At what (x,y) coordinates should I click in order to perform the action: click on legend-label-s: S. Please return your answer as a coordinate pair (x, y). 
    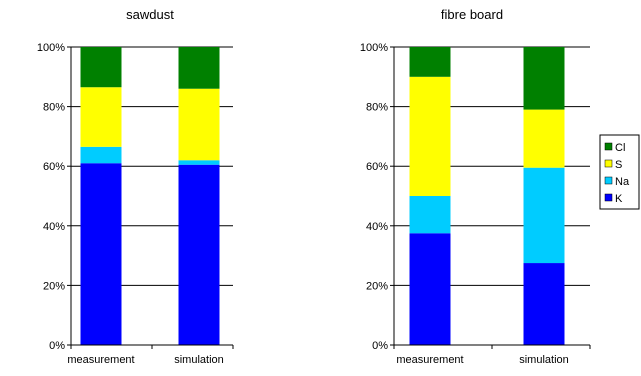
    Looking at the image, I should click on (618, 165).